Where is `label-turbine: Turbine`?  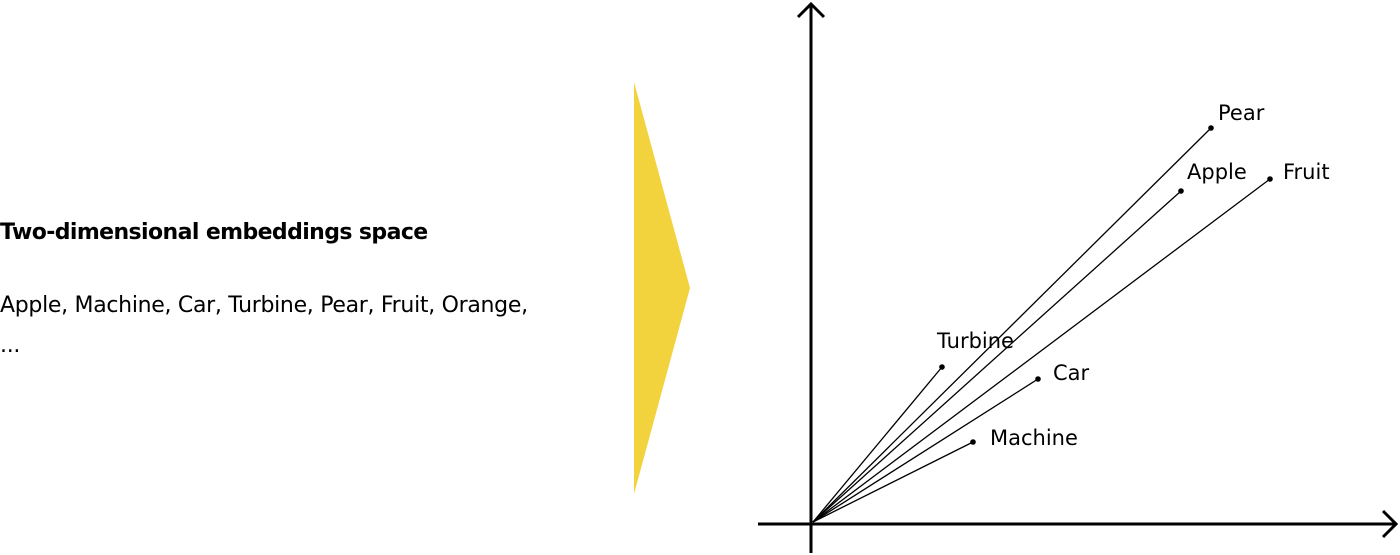 label-turbine: Turbine is located at coordinates (975, 341).